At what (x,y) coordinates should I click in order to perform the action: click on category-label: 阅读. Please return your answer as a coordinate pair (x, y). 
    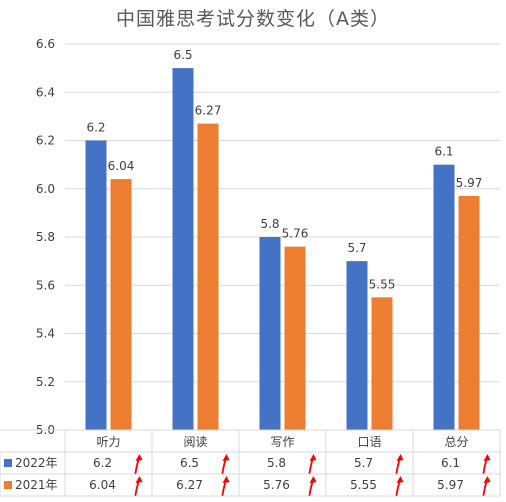
    Looking at the image, I should click on (195, 442).